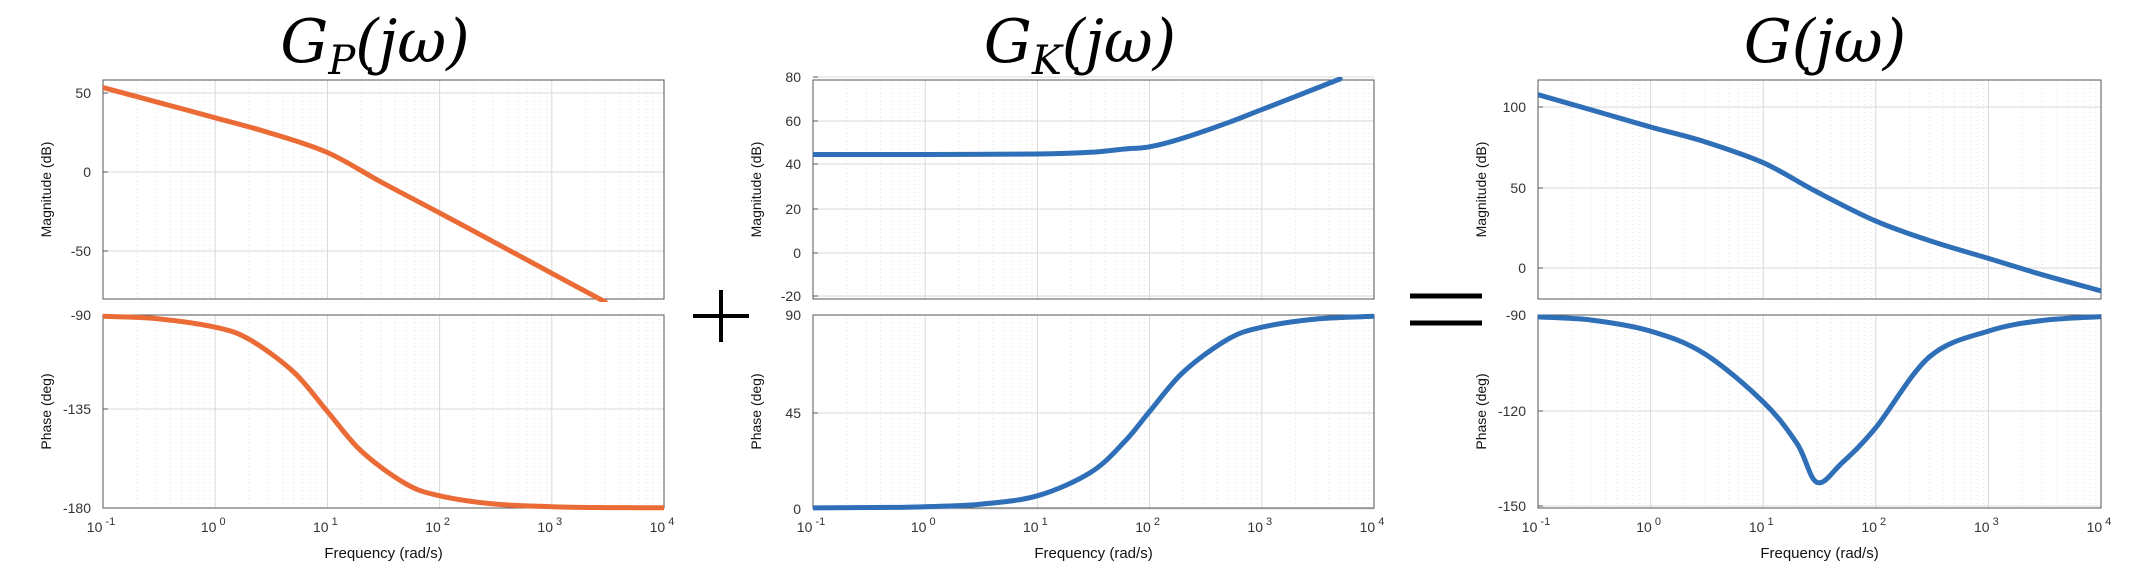 Image resolution: width=2130 pixels, height=586 pixels. I want to click on phase-axes: -90 -120 -150 Phase (deg), so click(1787, 410).